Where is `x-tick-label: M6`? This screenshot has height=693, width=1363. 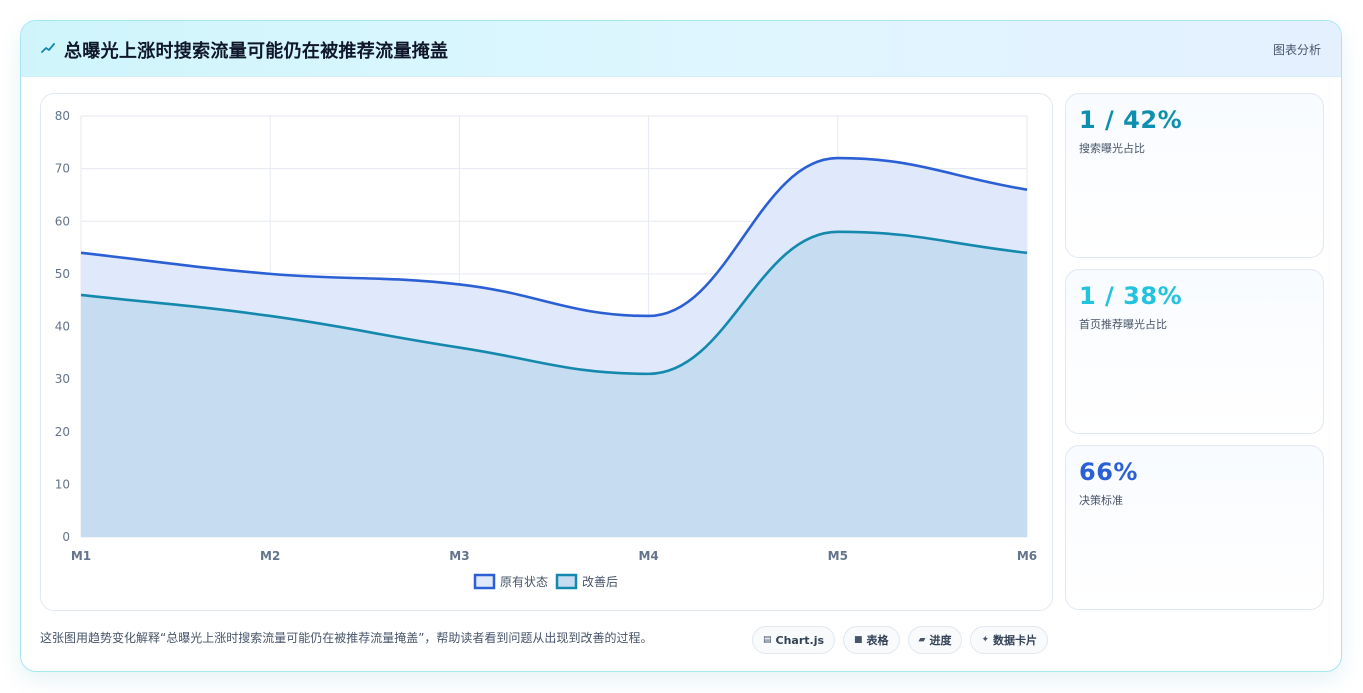 x-tick-label: M6 is located at coordinates (1027, 556).